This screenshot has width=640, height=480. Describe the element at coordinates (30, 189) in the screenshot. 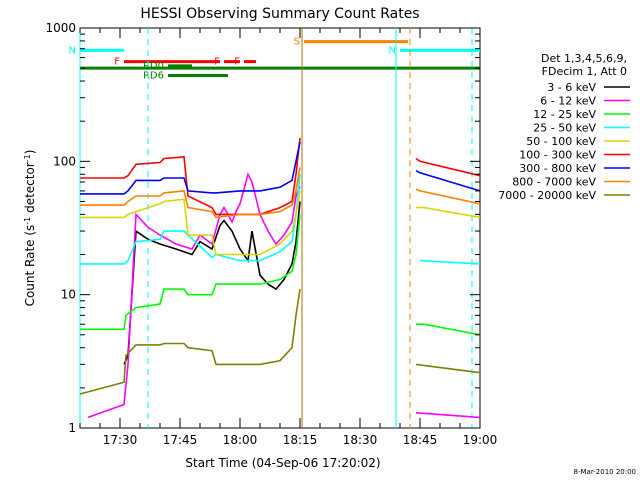

I see `y-axis-label-part-c: detector` at that location.